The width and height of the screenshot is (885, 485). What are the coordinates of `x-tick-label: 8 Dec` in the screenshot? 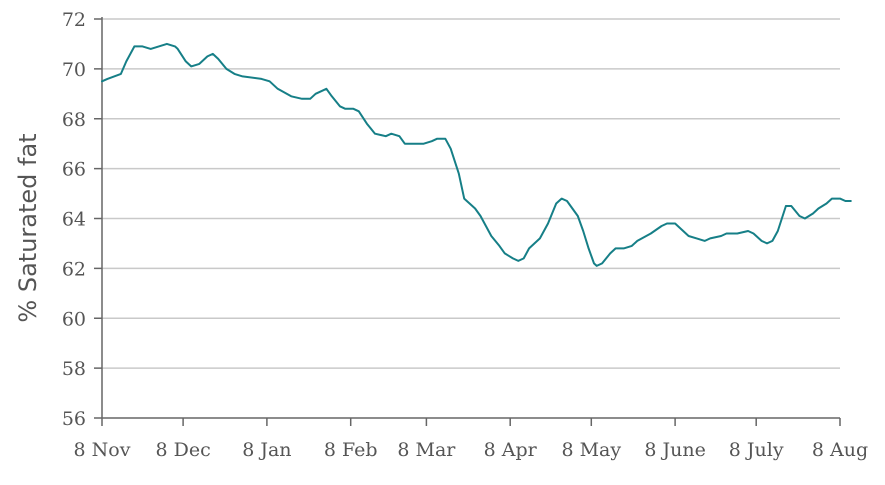 It's located at (182, 450).